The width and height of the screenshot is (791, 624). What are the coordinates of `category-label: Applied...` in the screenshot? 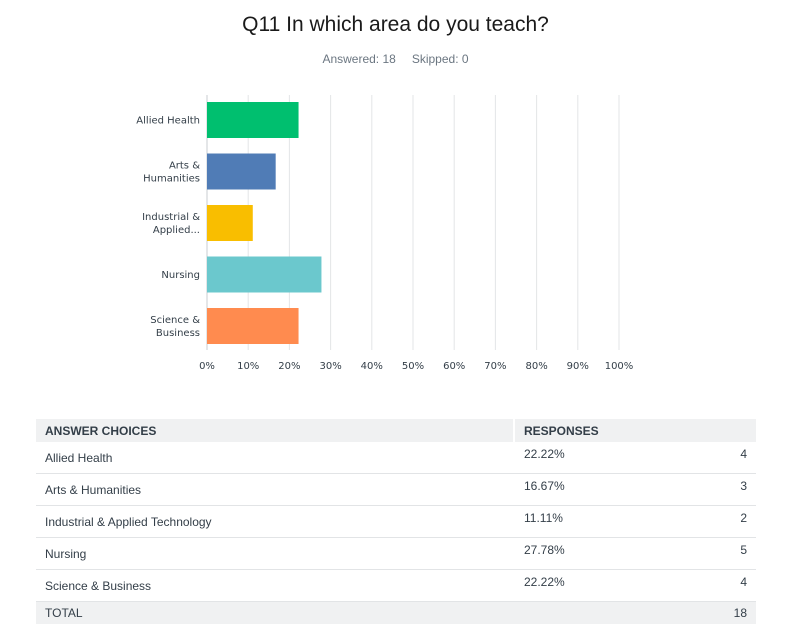 It's located at (176, 230).